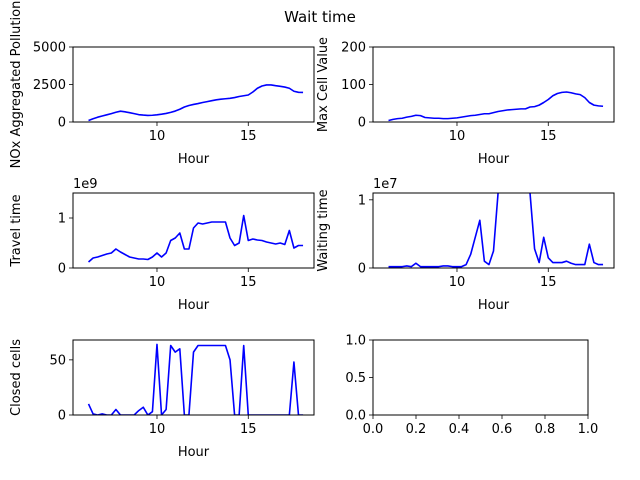 This screenshot has width=640, height=480. What do you see at coordinates (502, 429) in the screenshot?
I see `x-tick-label: 0.6` at bounding box center [502, 429].